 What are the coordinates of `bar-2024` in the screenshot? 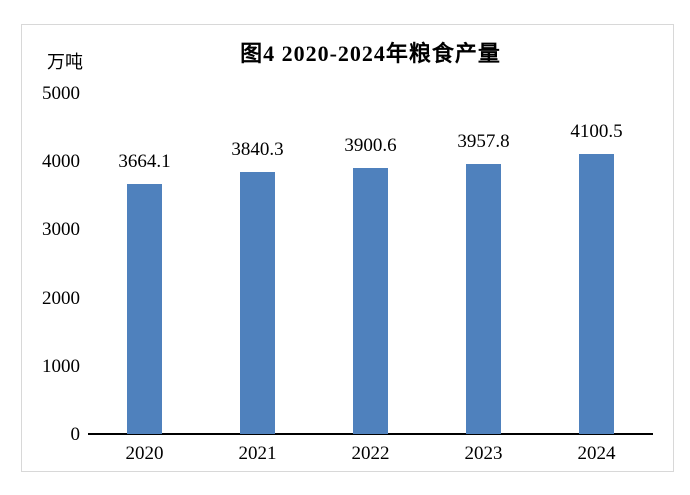 It's located at (596, 294).